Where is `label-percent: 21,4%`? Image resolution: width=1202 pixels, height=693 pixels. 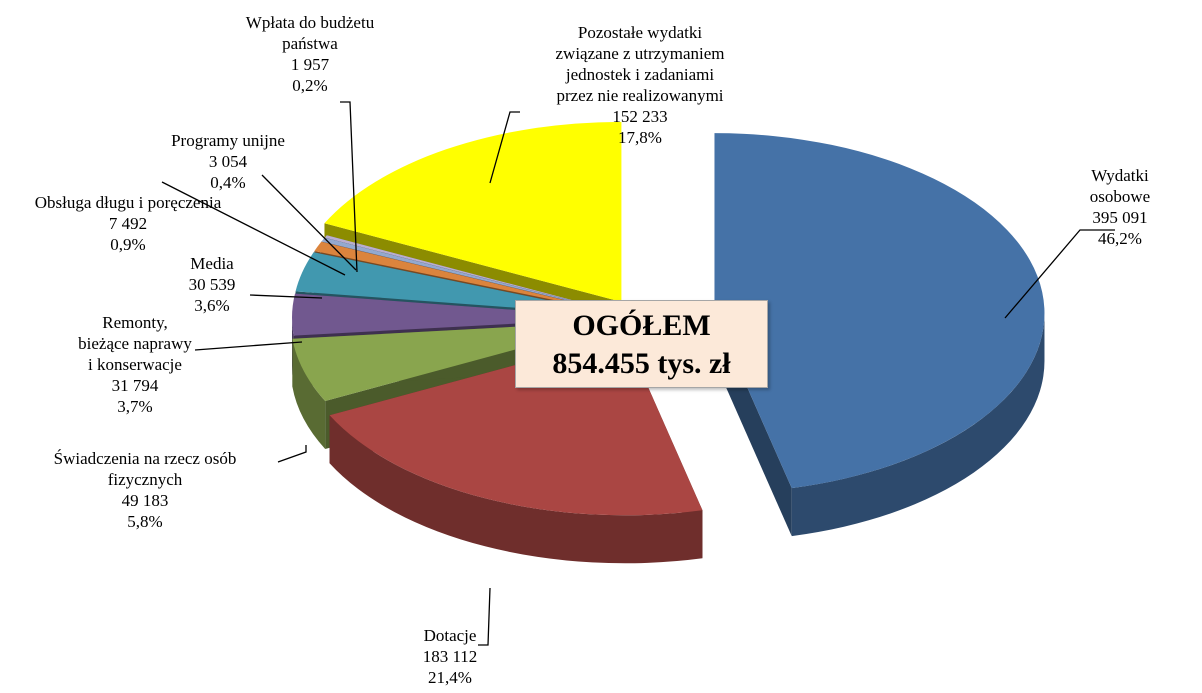
label-percent: 21,4% is located at coordinates (450, 677).